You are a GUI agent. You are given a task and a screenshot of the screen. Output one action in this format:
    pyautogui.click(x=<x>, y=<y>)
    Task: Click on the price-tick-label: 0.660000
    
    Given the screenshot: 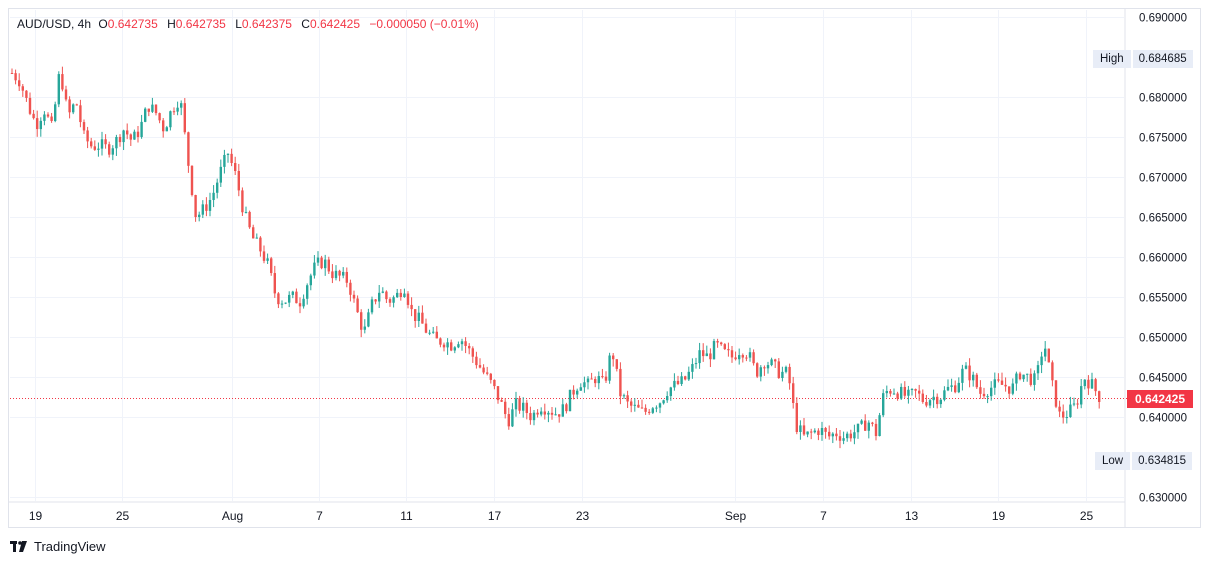 What is the action you would take?
    pyautogui.click(x=1163, y=259)
    